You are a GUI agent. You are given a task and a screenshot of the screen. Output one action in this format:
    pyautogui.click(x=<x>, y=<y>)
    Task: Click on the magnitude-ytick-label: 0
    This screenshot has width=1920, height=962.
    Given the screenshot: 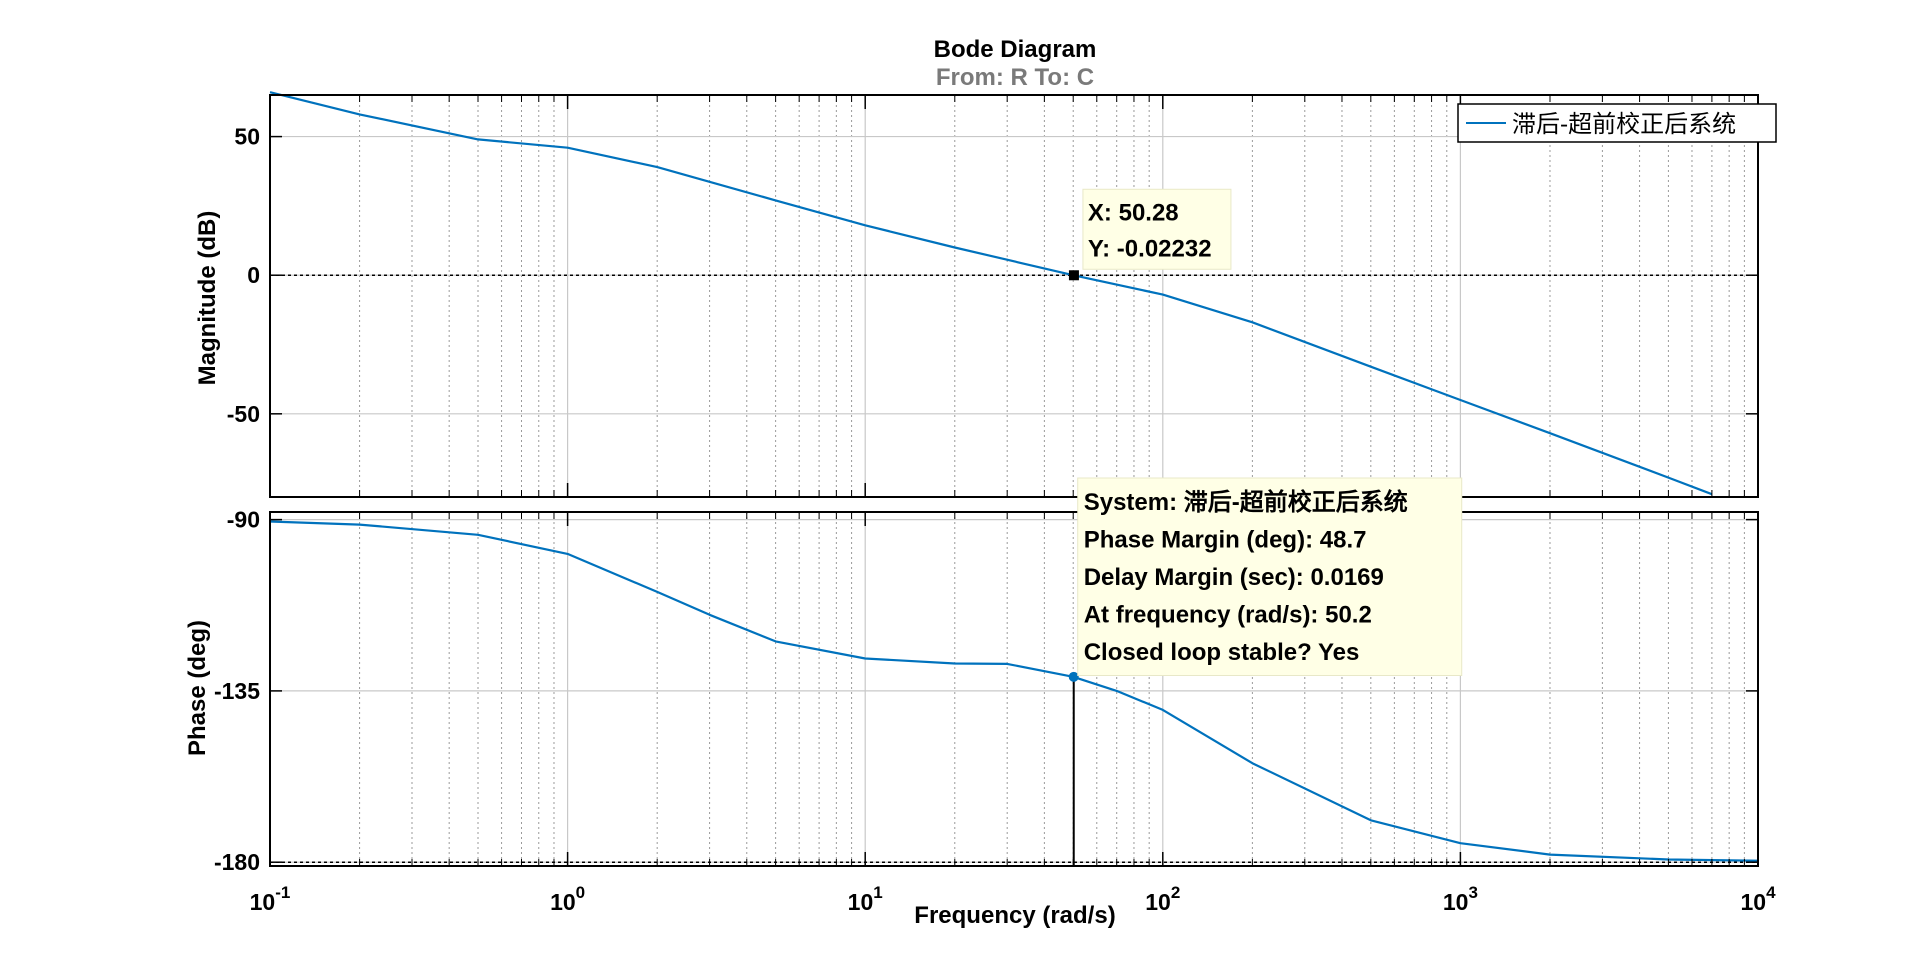 What is the action you would take?
    pyautogui.click(x=253, y=275)
    